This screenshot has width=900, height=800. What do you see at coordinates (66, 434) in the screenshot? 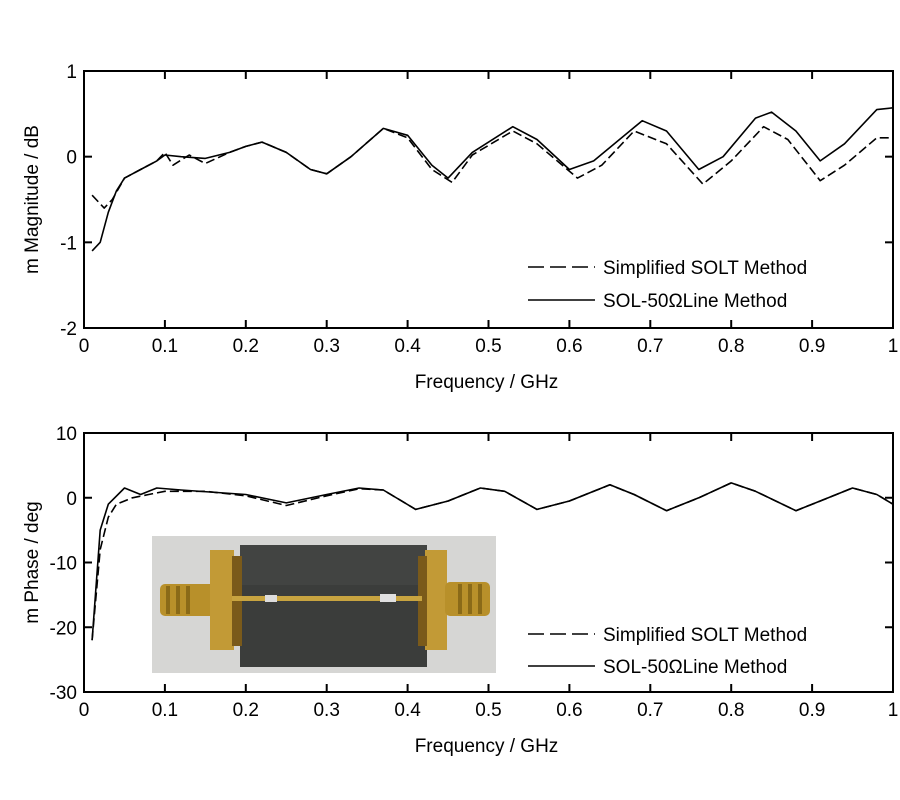
I see `y-tick-label: 10` at bounding box center [66, 434].